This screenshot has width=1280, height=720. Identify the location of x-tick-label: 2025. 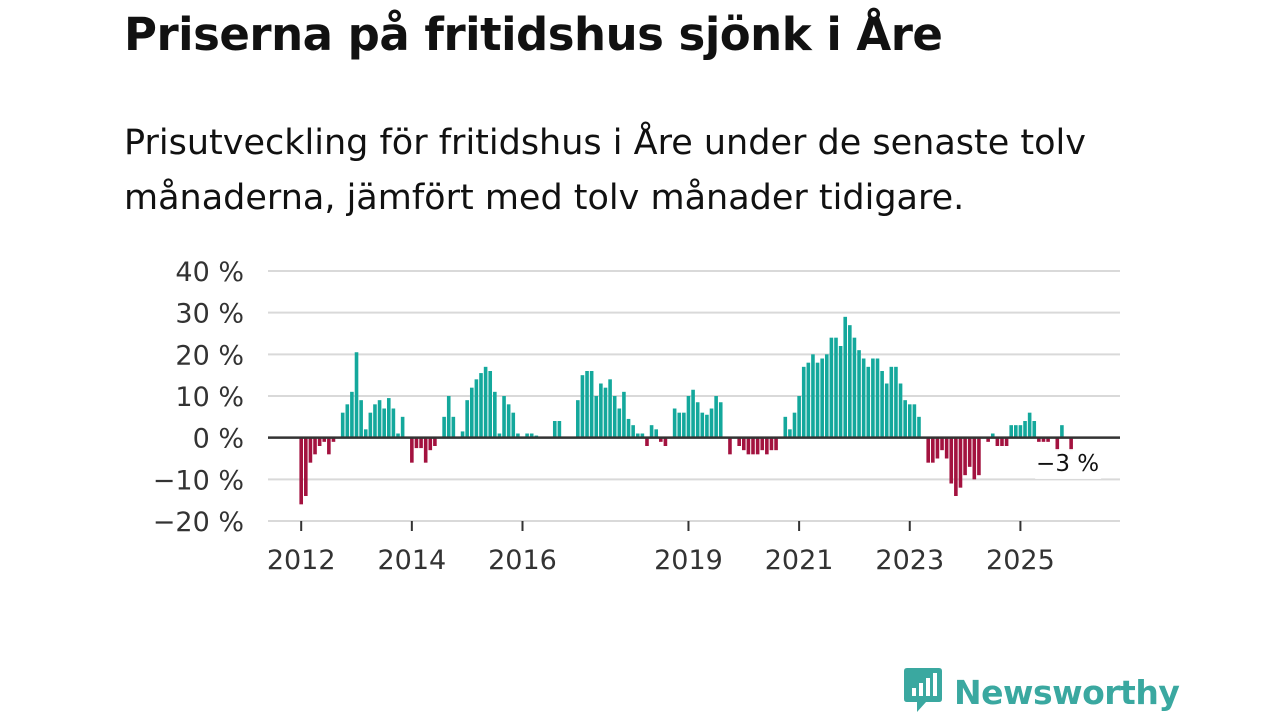
(1020, 560).